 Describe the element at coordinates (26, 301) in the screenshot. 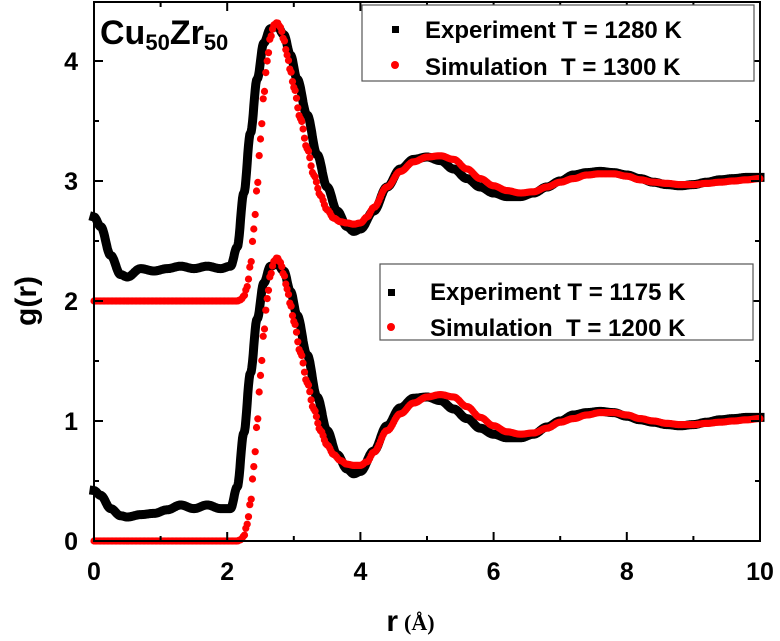

I see `y-axis-title: g(r)` at that location.